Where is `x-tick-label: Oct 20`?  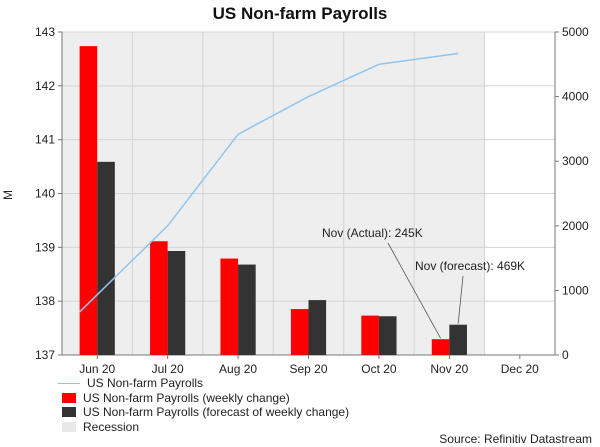 x-tick-label: Oct 20 is located at coordinates (379, 369).